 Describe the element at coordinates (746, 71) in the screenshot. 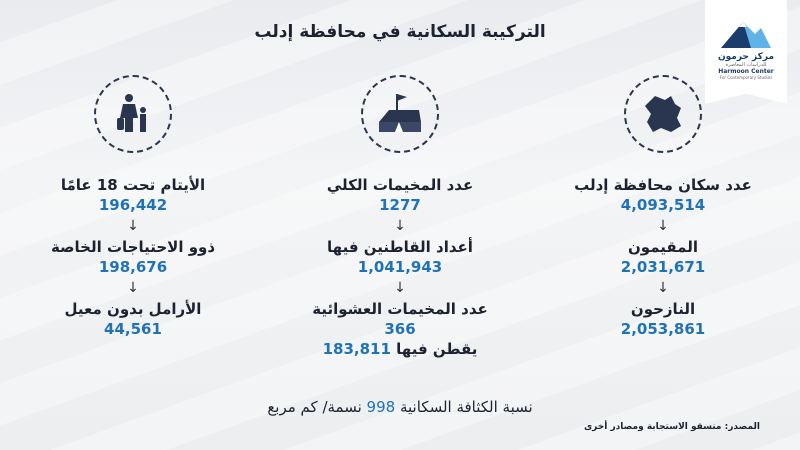

I see `logo-english-name: Harmoon Center` at that location.